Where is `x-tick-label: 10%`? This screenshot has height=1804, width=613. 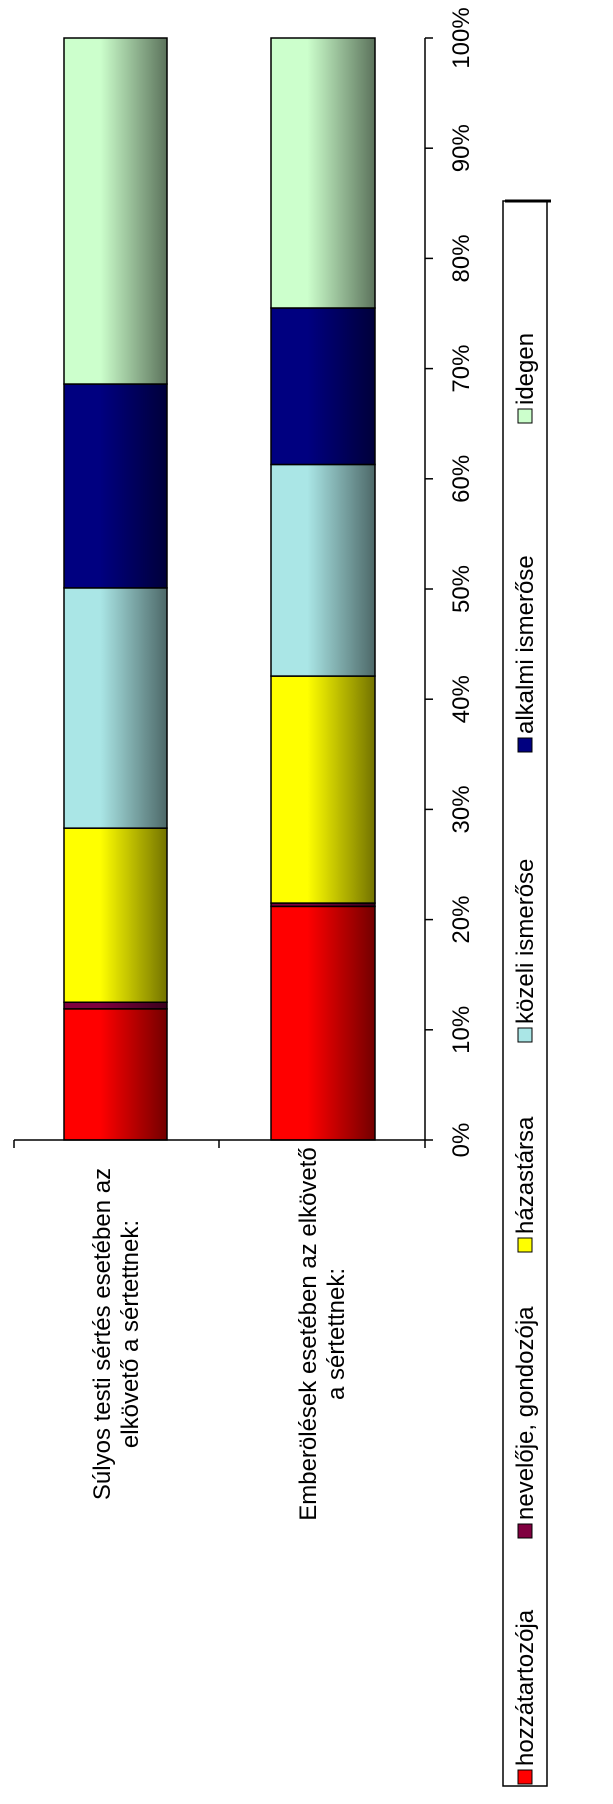
x-tick-label: 10% is located at coordinates (461, 1030).